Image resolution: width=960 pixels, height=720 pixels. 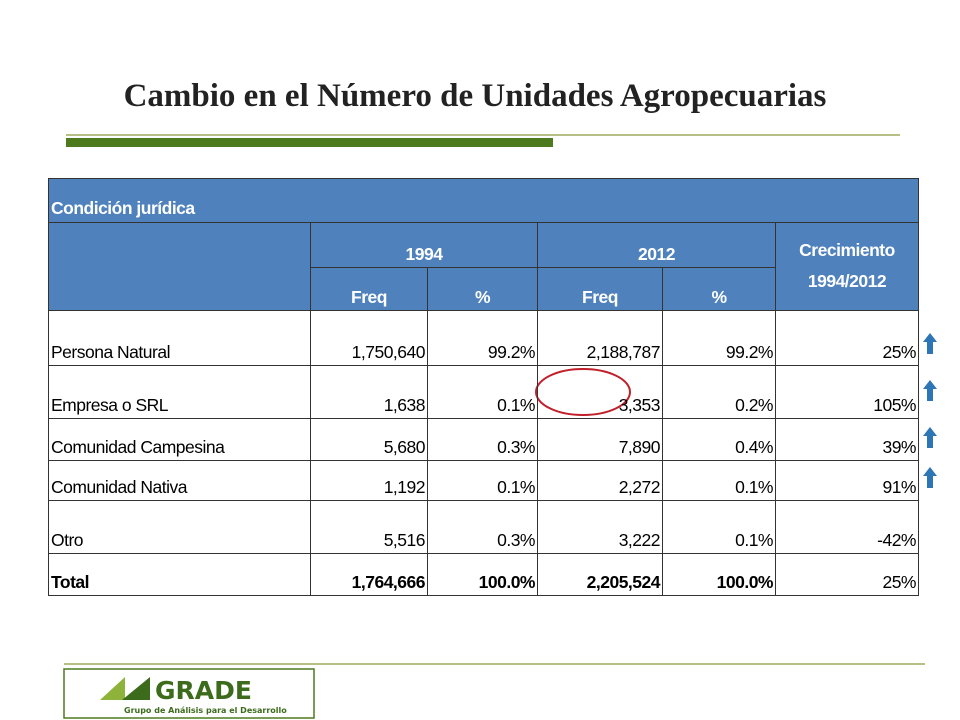 What do you see at coordinates (205, 710) in the screenshot?
I see `logo-tagline: Grupo de Análisis para el Desarrollo` at bounding box center [205, 710].